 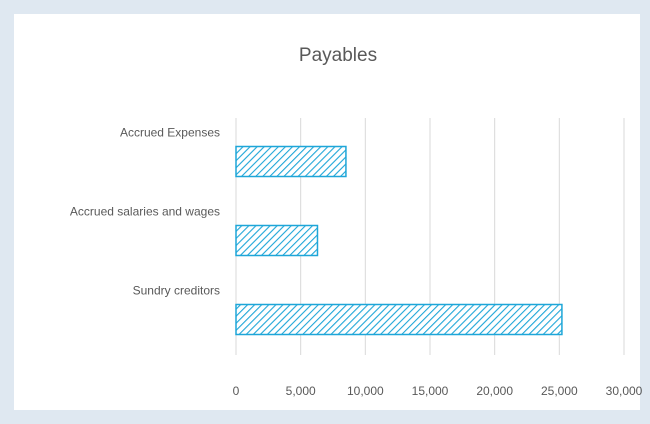 What do you see at coordinates (559, 391) in the screenshot?
I see `x-tick-label: 25,000` at bounding box center [559, 391].